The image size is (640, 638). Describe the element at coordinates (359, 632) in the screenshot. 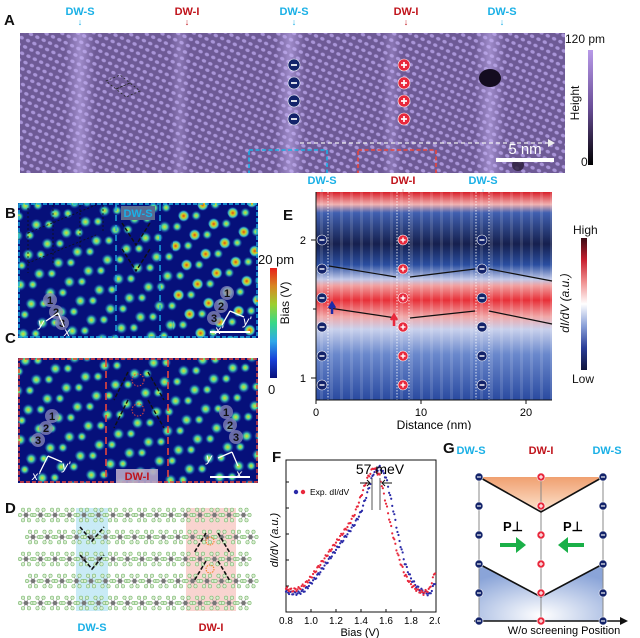

I see `x-axis-label: Bias (V)` at that location.